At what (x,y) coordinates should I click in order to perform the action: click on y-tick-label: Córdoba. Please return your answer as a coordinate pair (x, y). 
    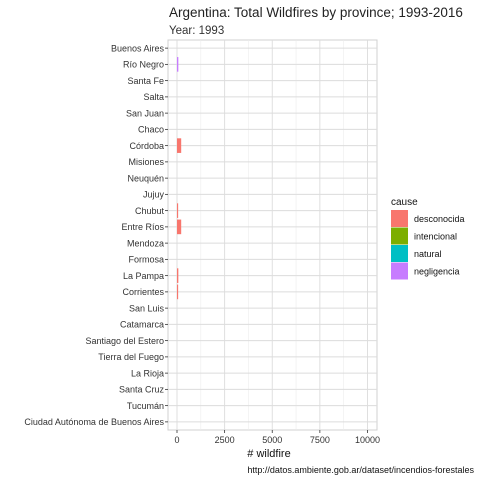
    Looking at the image, I should click on (146, 146).